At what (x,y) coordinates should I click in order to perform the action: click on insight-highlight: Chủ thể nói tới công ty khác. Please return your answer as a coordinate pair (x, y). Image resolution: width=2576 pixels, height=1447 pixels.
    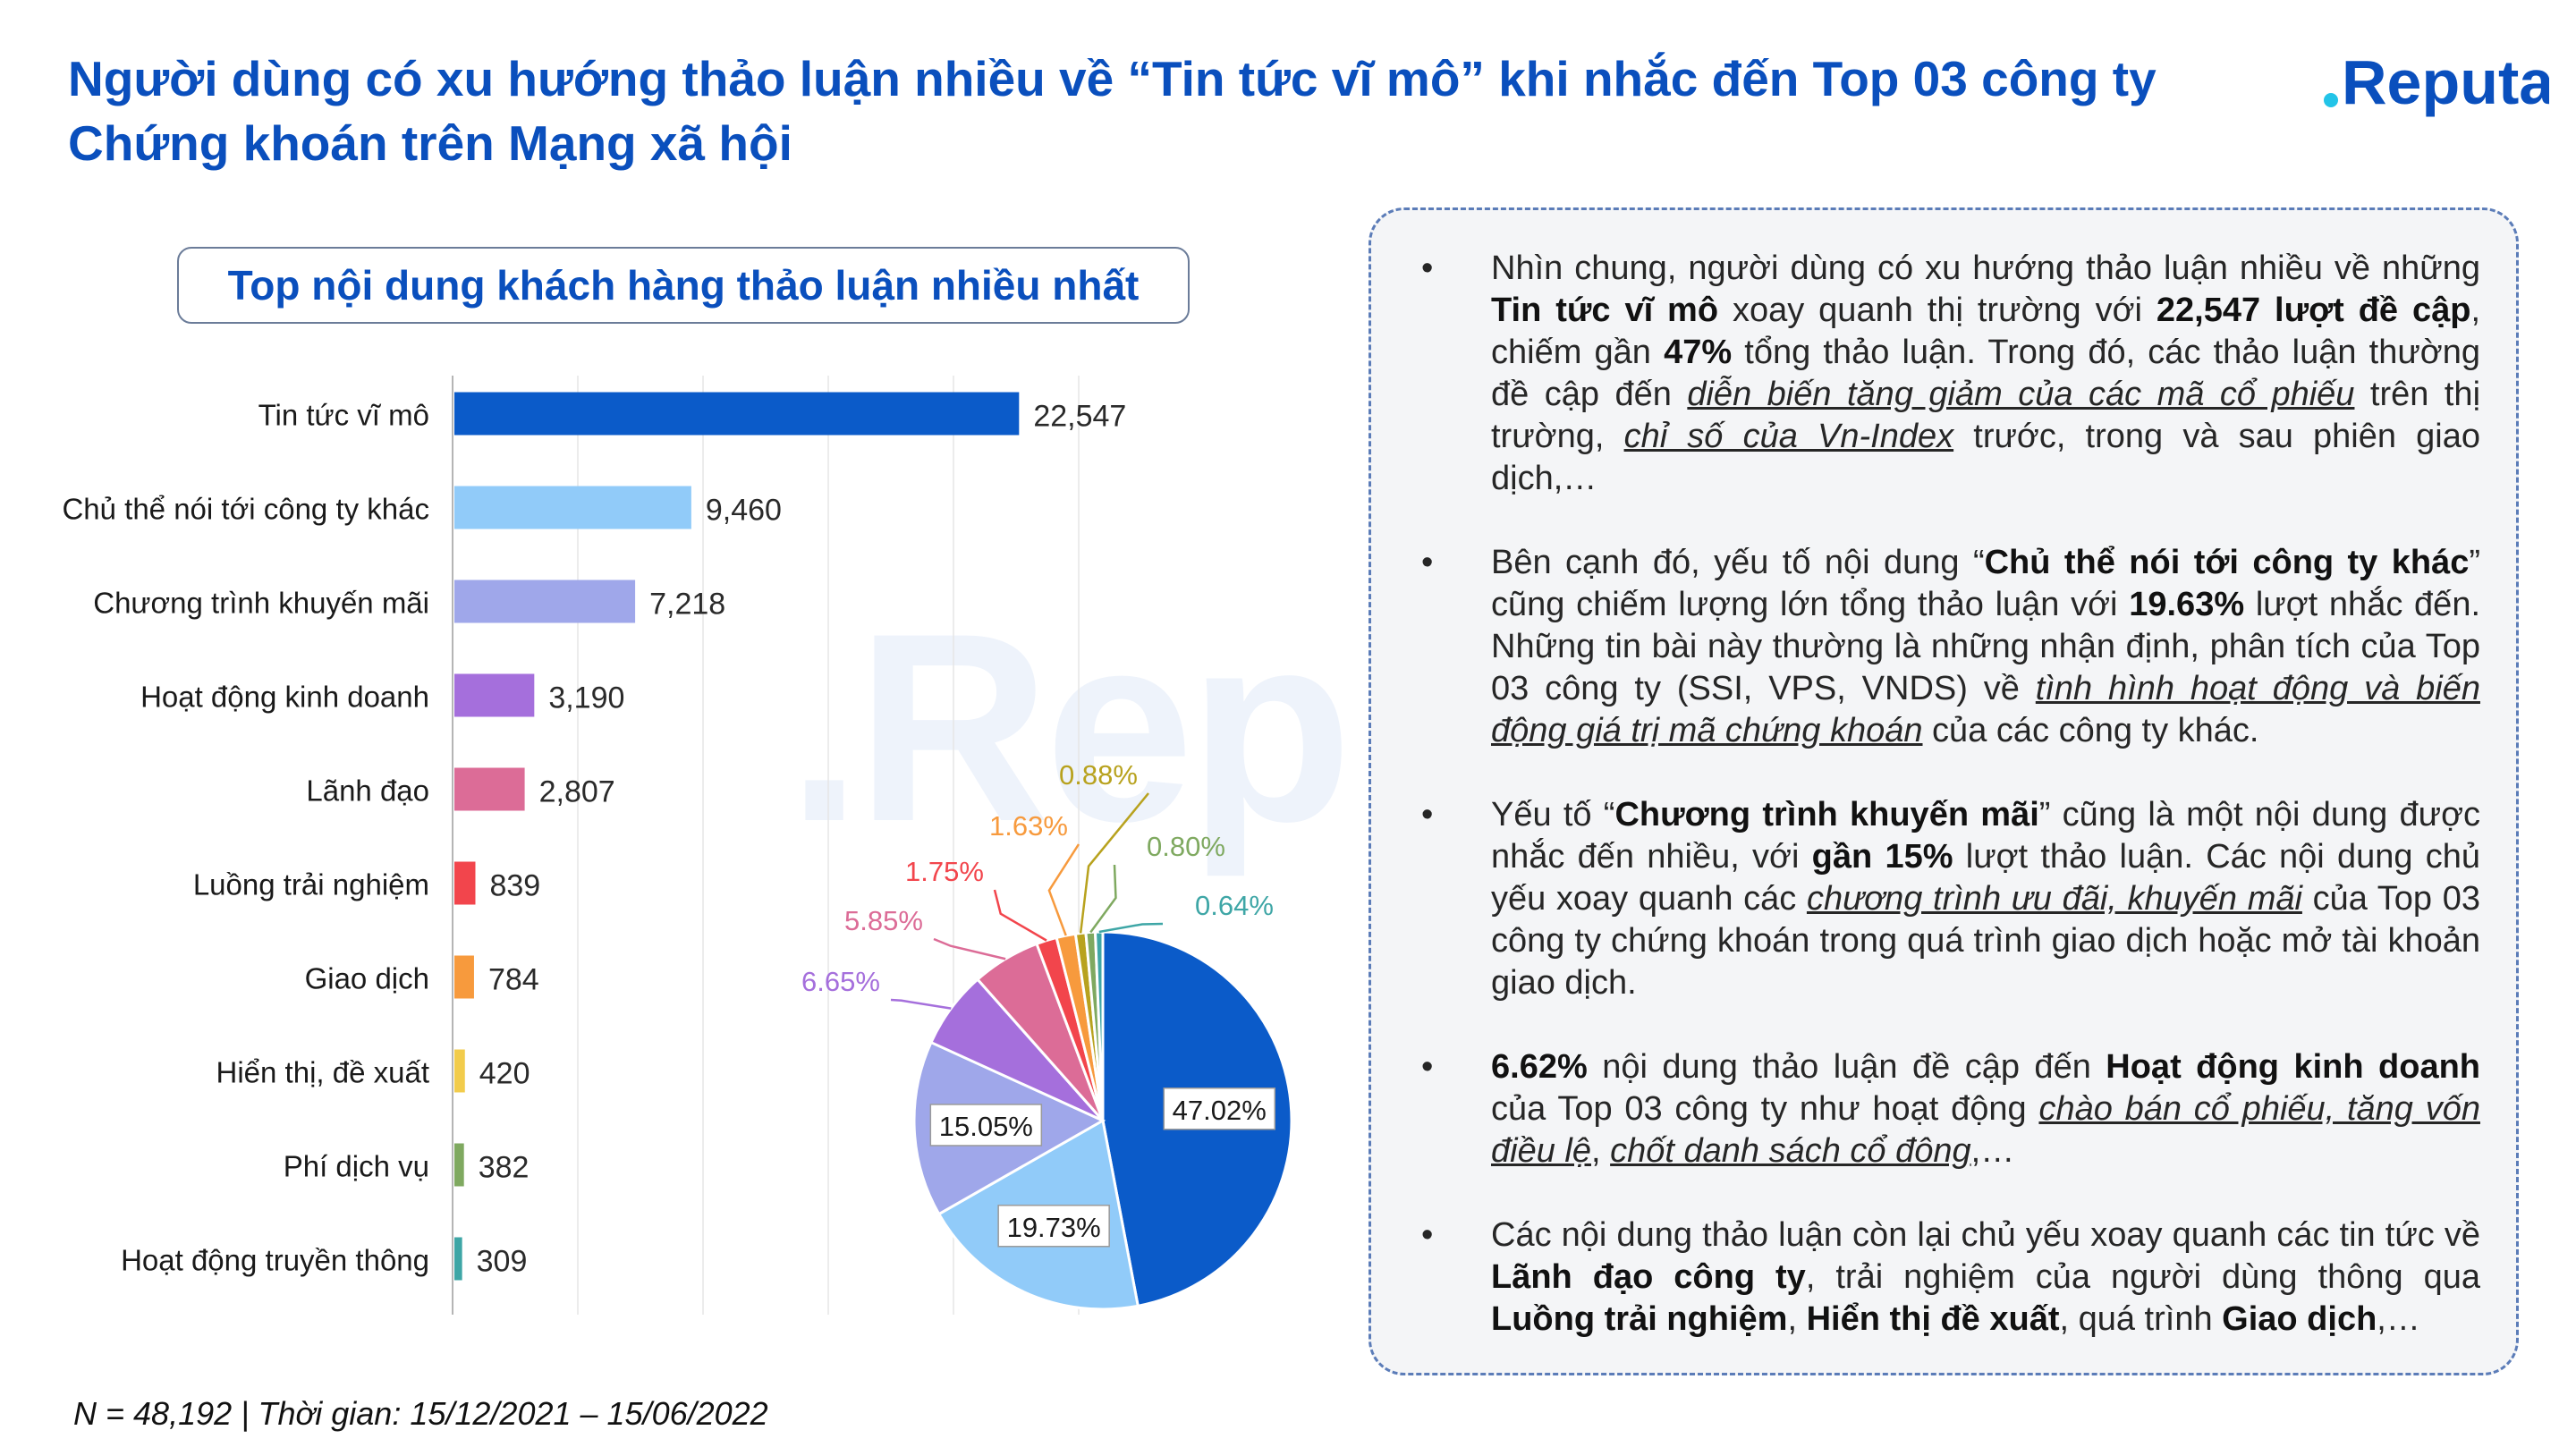
    Looking at the image, I should click on (2227, 562).